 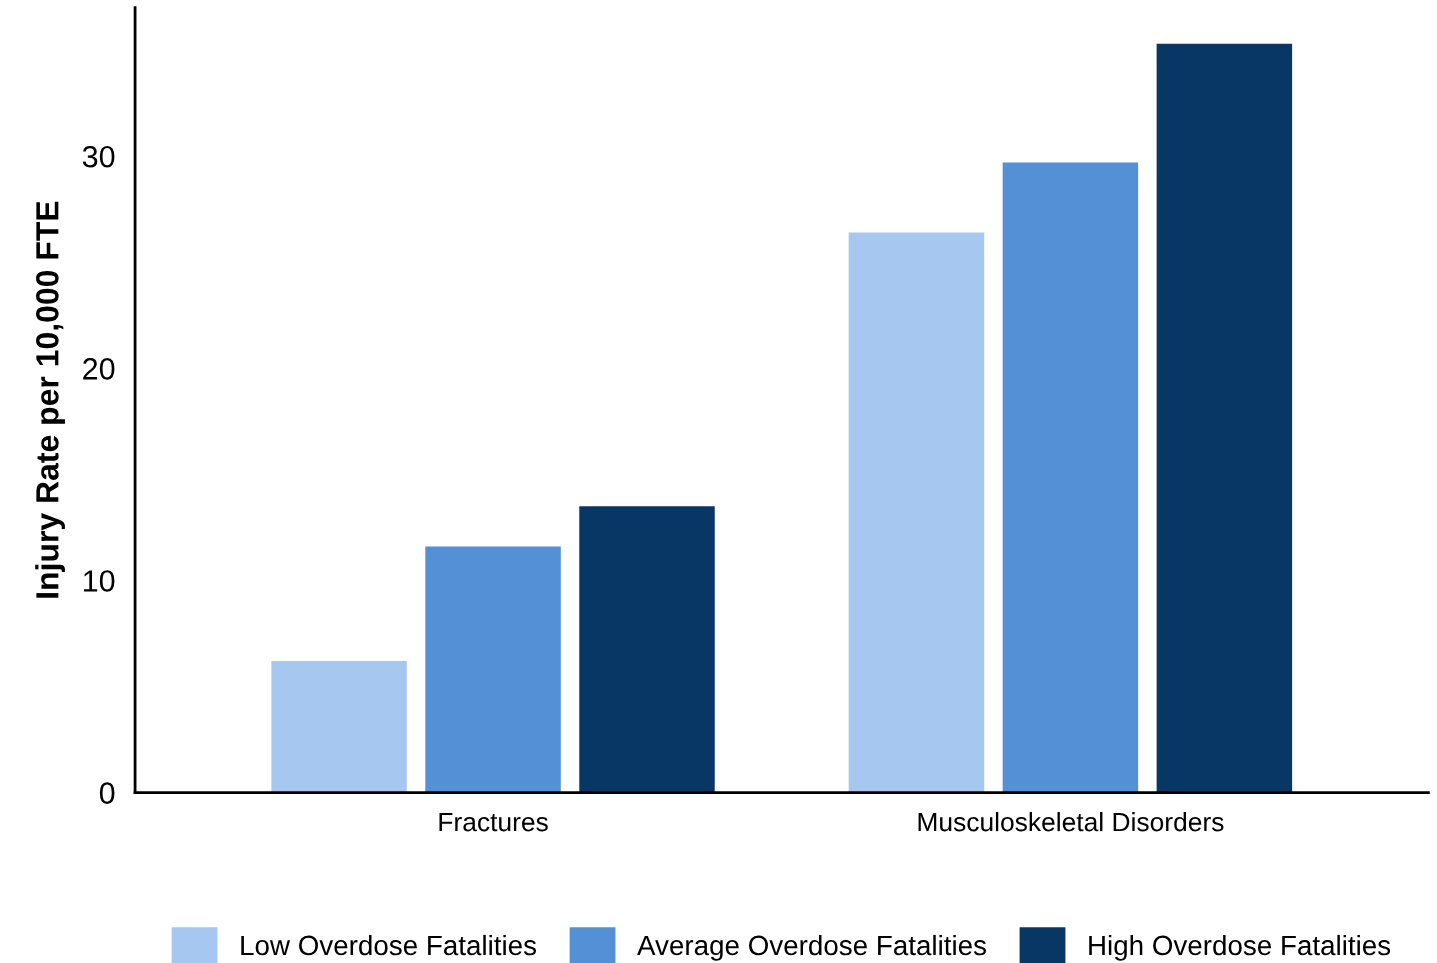 I want to click on x-tick-label: Musculoskeletal Disorders, so click(x=1071, y=821).